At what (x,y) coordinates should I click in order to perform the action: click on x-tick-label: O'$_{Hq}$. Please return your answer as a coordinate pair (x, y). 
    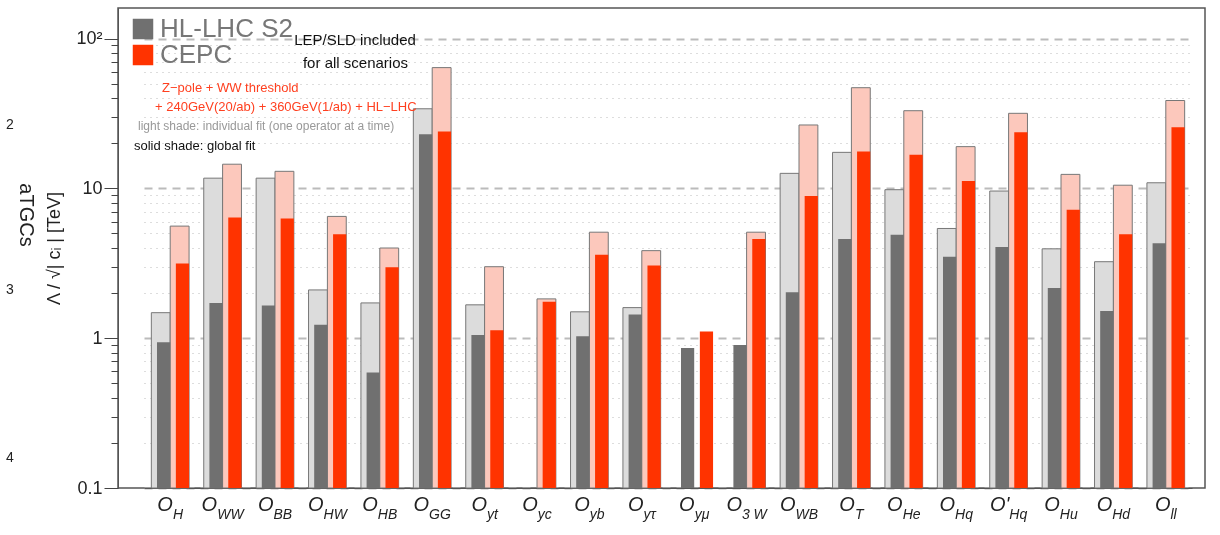
    Looking at the image, I should click on (1008, 507).